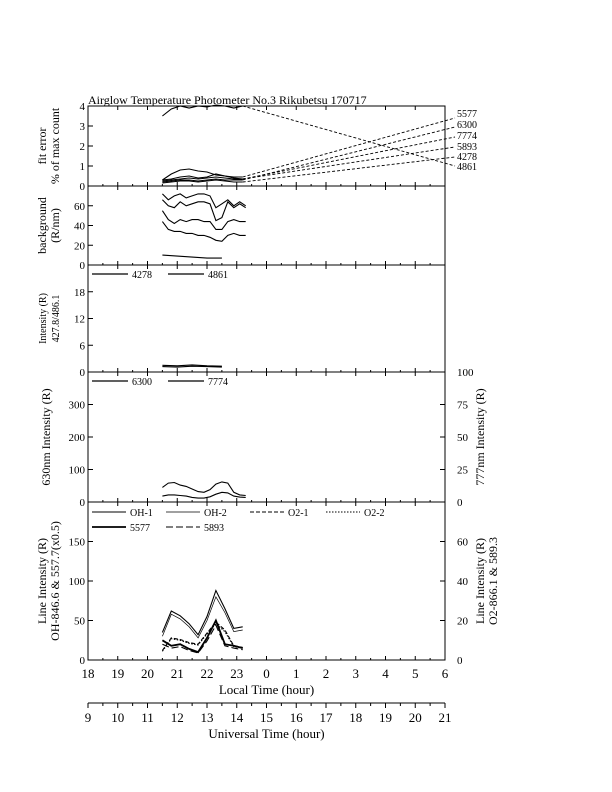 The width and height of the screenshot is (612, 792). I want to click on series-line-s1, so click(204, 210).